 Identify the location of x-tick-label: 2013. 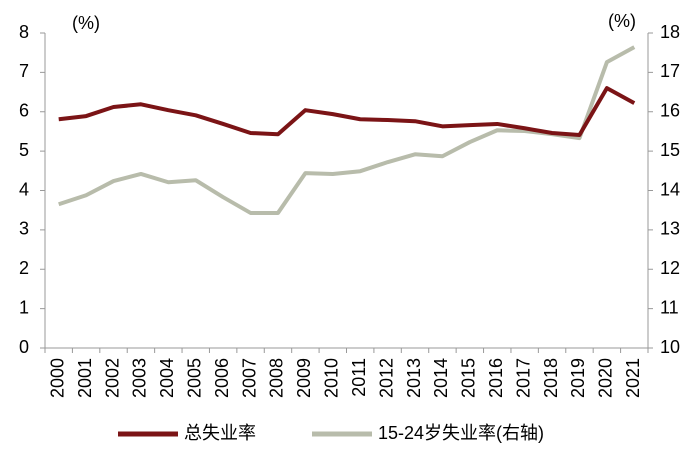
(414, 378).